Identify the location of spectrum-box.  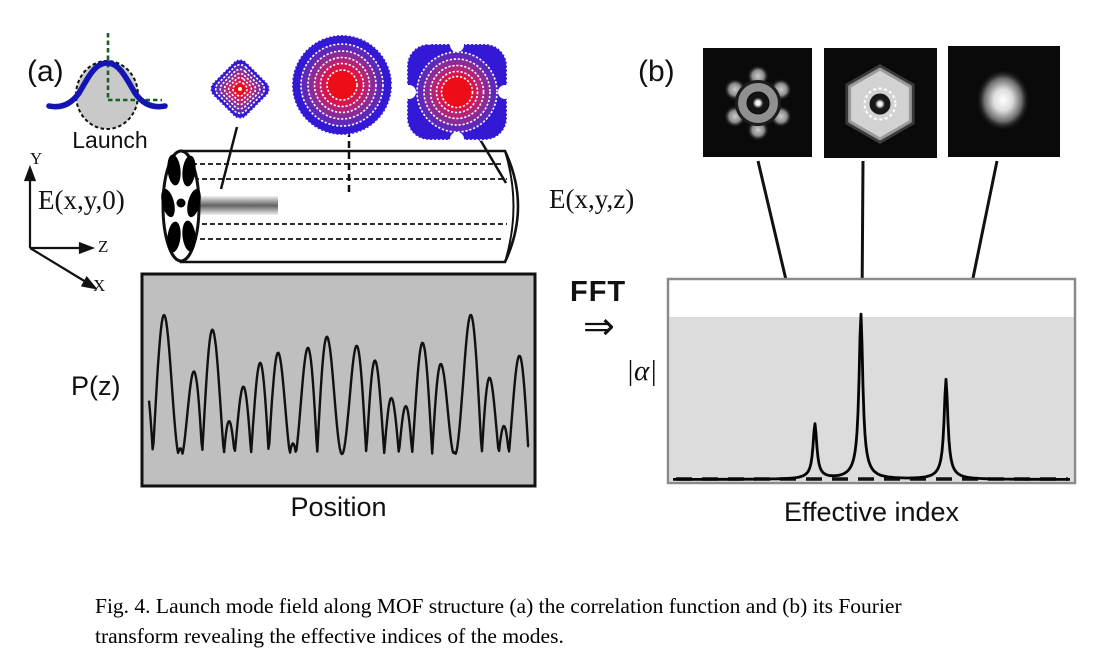
(871, 381).